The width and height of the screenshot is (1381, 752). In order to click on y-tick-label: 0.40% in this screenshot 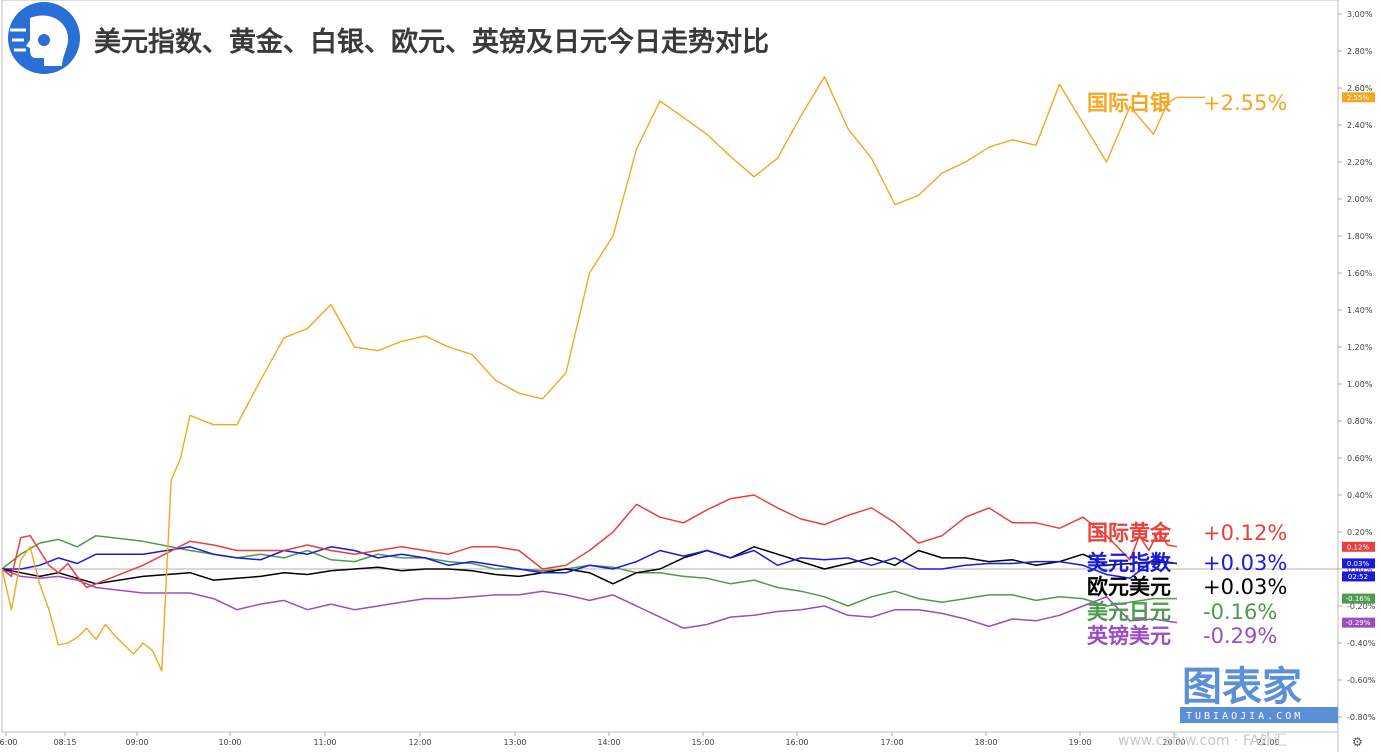, I will do `click(1360, 495)`.